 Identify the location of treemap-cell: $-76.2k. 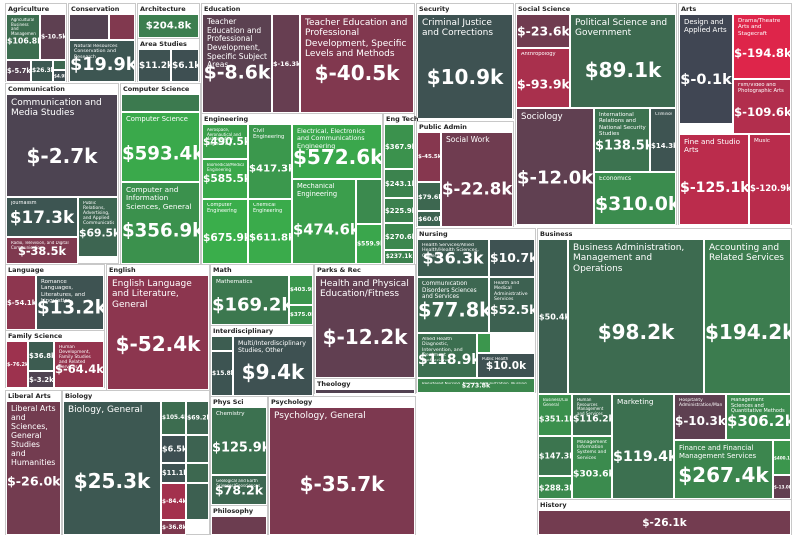
(17, 364).